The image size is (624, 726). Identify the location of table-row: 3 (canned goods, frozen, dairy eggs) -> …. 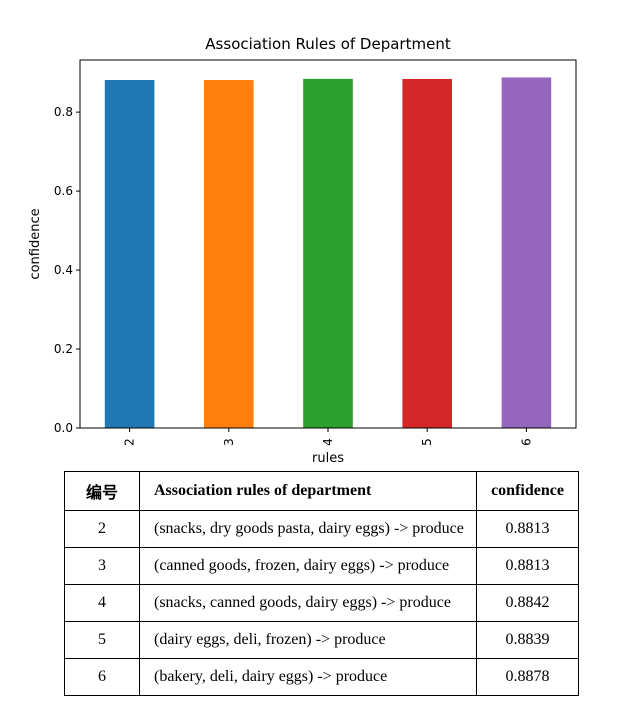
(321, 566).